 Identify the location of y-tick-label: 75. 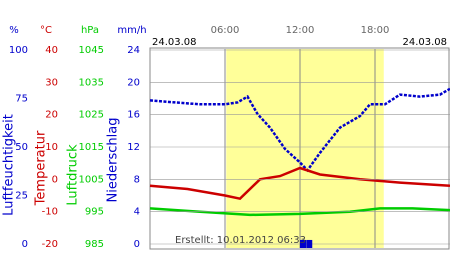
(21, 99).